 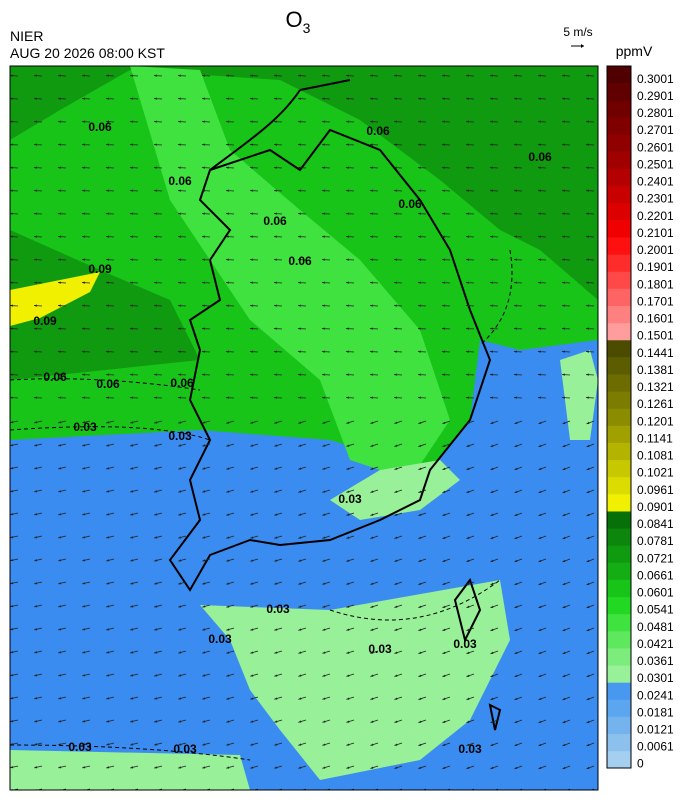 What do you see at coordinates (655, 267) in the screenshot?
I see `colorbar-label: 0.1901` at bounding box center [655, 267].